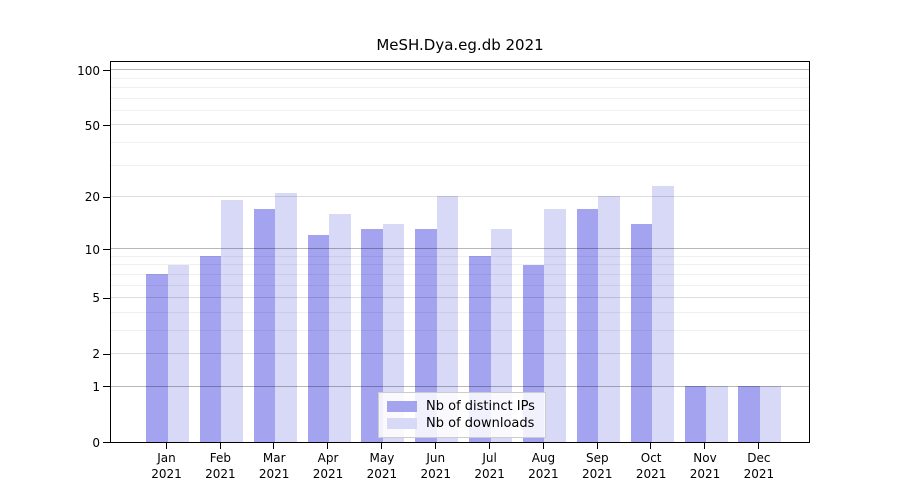 The image size is (900, 500). Describe the element at coordinates (402, 424) in the screenshot. I see `legend-swatch-downloads` at that location.